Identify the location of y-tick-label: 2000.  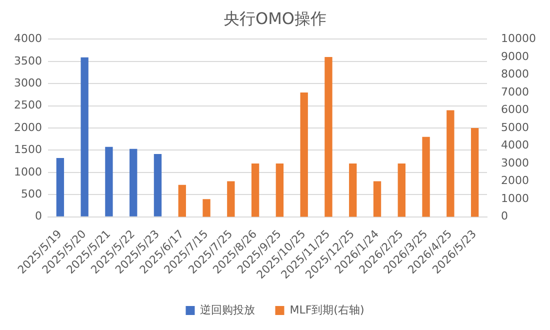
(28, 127).